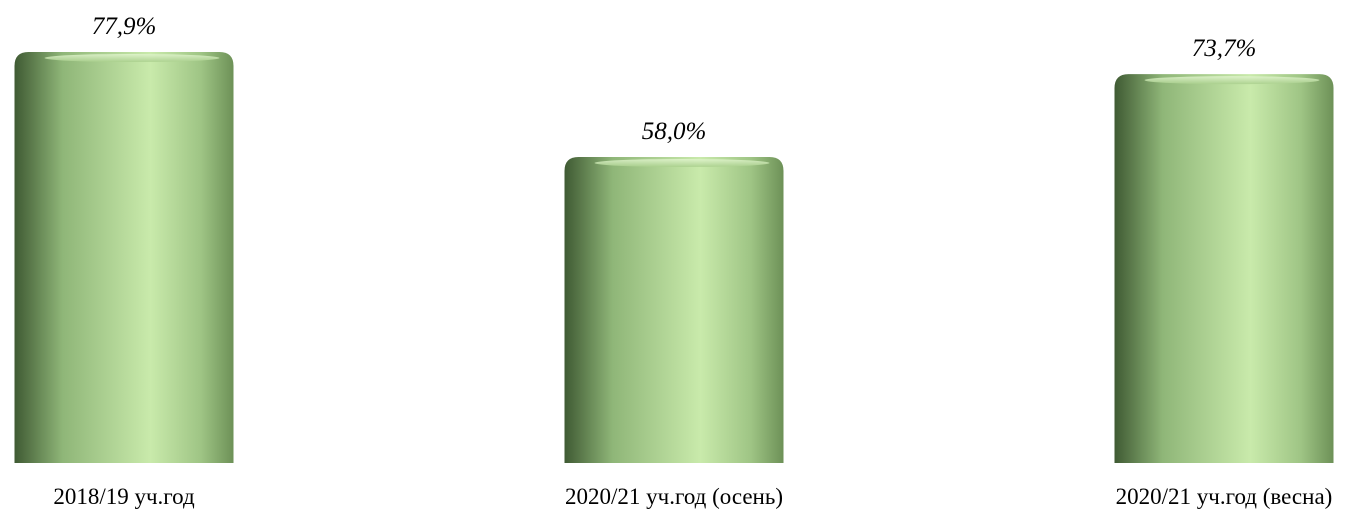 The image size is (1365, 517). I want to click on category-label-3: 2020/21 уч.год (весна), so click(1224, 496).